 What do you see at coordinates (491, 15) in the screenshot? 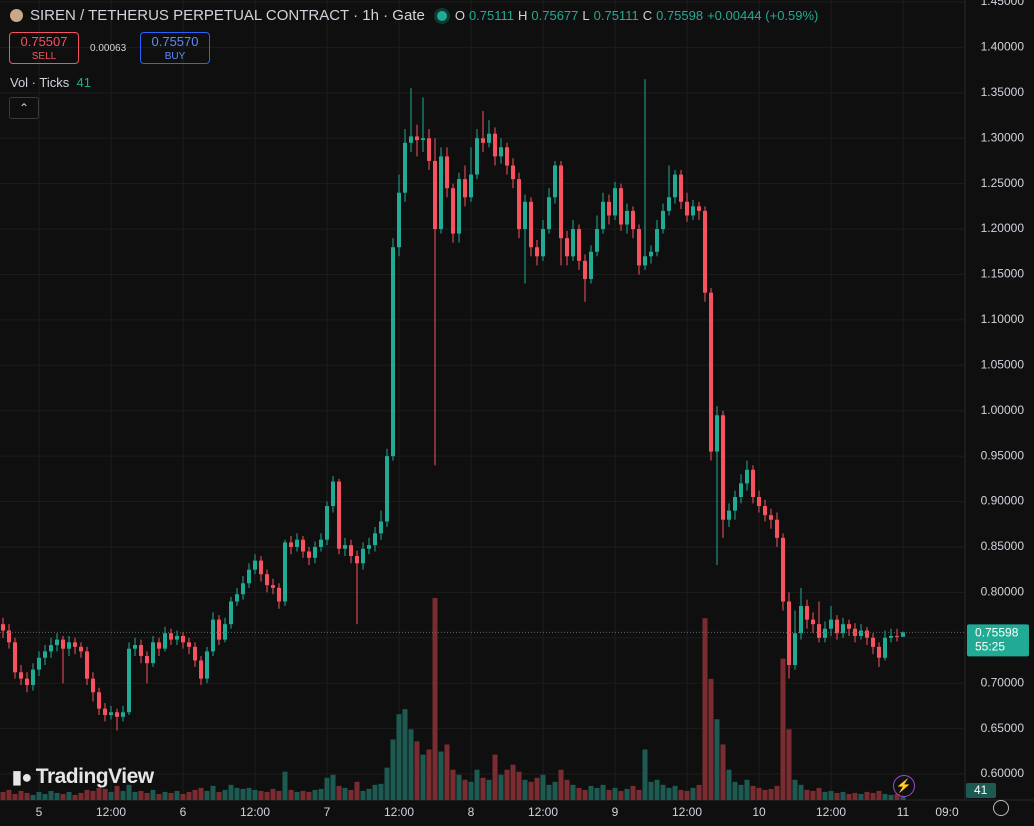
I see `ohlc-value: 0.75111` at bounding box center [491, 15].